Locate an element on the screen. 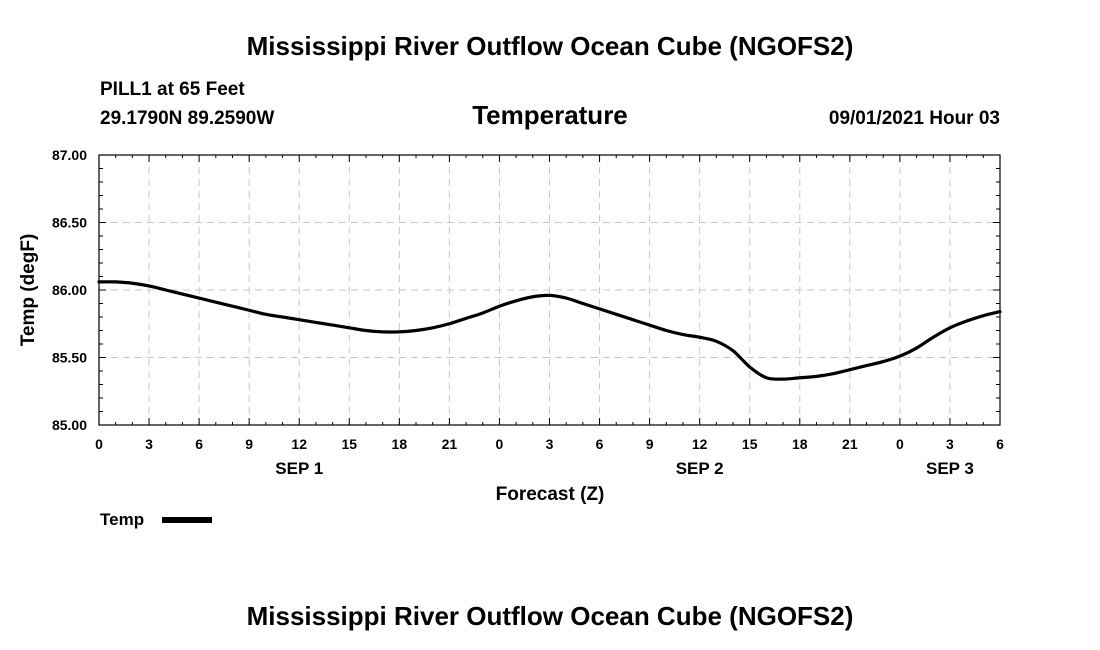  series-line-temp is located at coordinates (549, 330).